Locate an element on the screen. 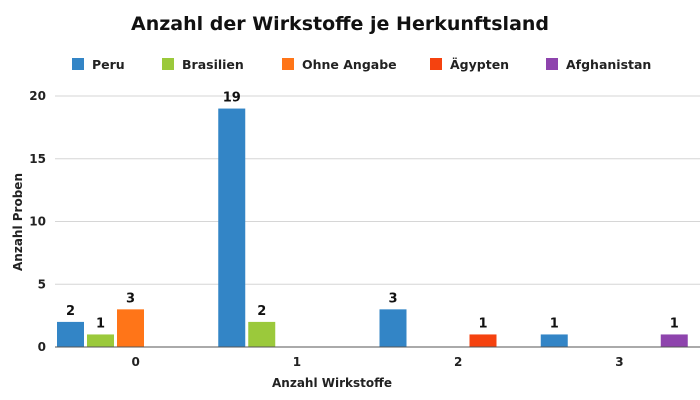  data-label: 19 is located at coordinates (232, 98).